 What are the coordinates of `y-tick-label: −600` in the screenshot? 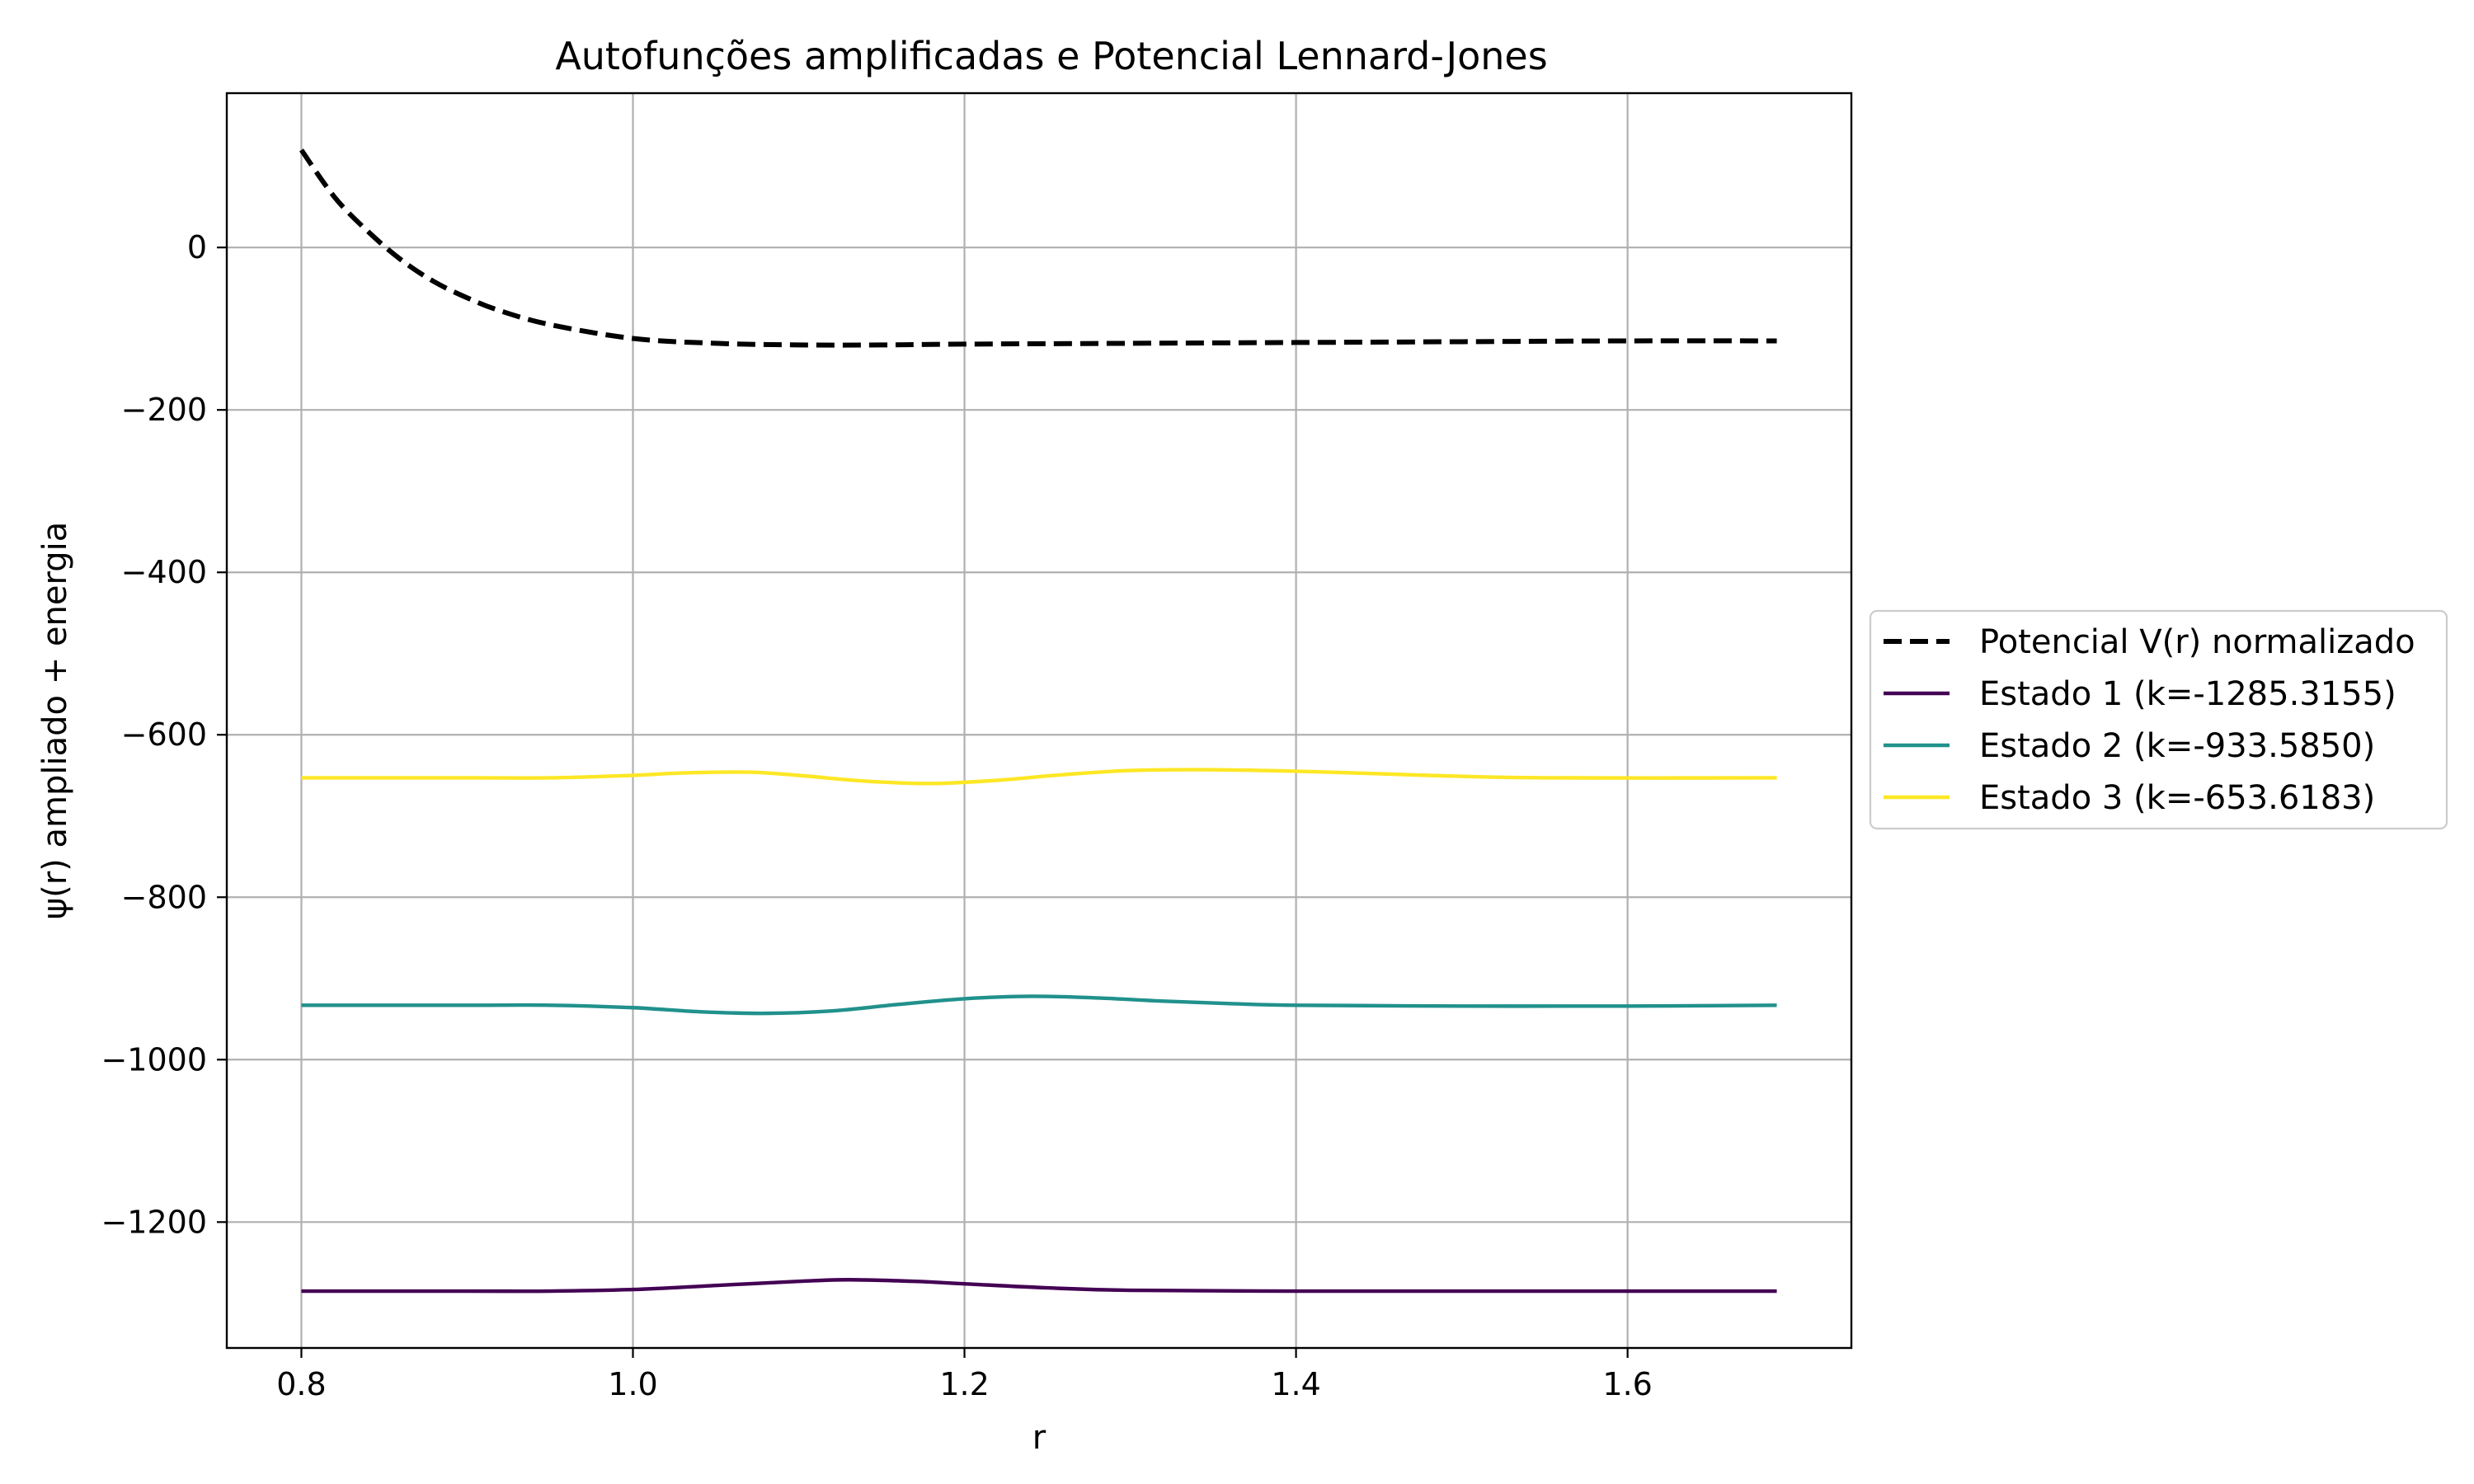 It's located at (164, 734).